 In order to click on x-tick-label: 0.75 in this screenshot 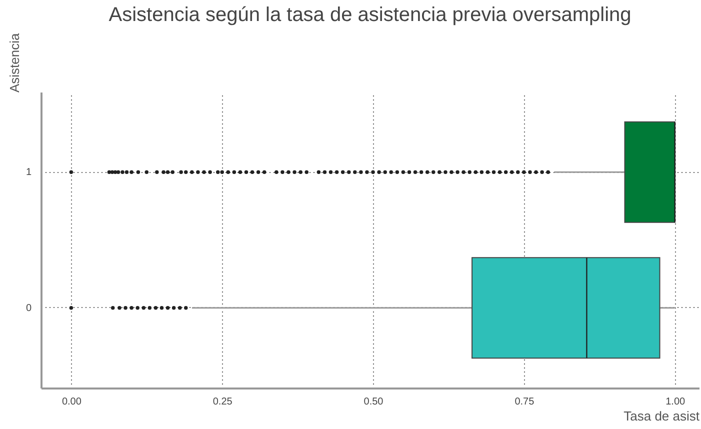, I will do `click(524, 402)`.